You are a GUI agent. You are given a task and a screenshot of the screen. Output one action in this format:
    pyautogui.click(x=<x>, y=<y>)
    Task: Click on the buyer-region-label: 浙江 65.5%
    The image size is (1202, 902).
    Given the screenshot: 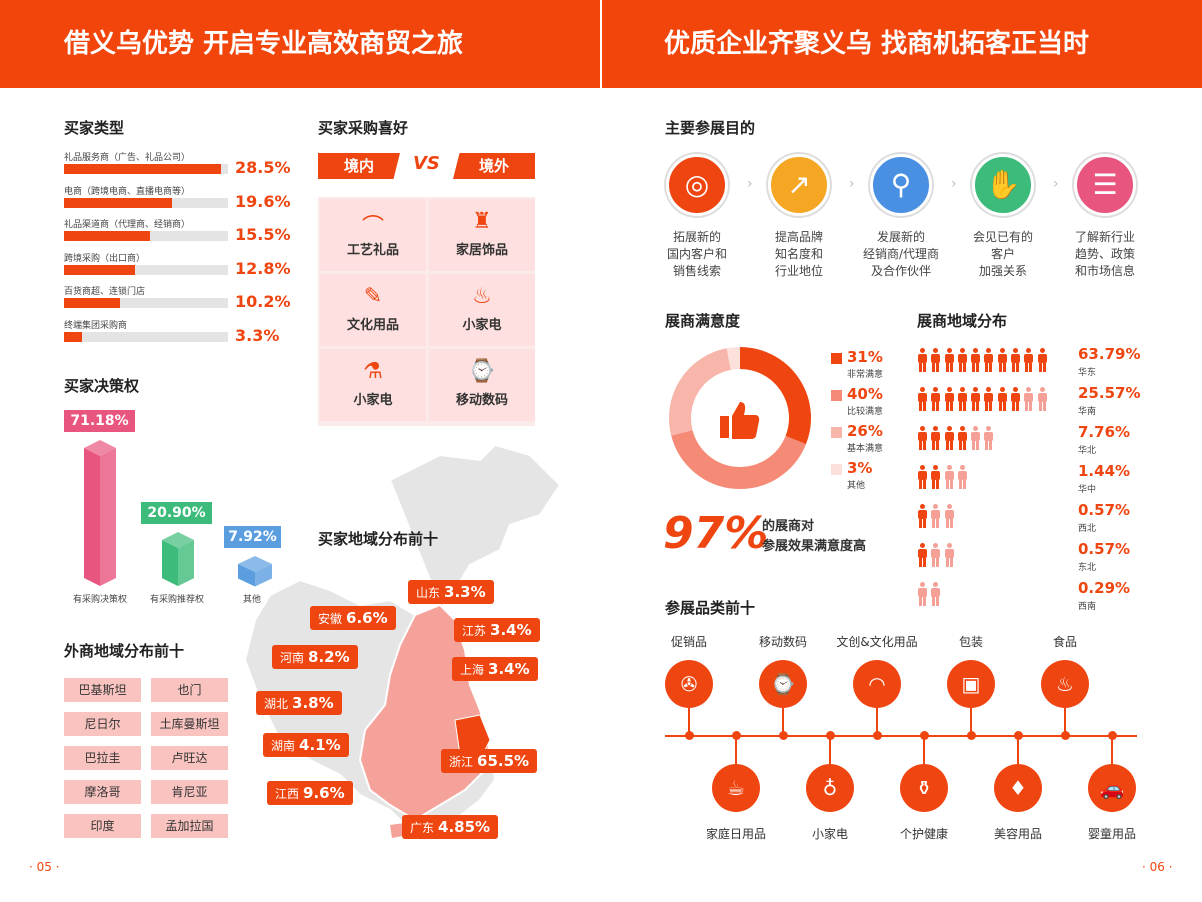 What is the action you would take?
    pyautogui.click(x=489, y=761)
    